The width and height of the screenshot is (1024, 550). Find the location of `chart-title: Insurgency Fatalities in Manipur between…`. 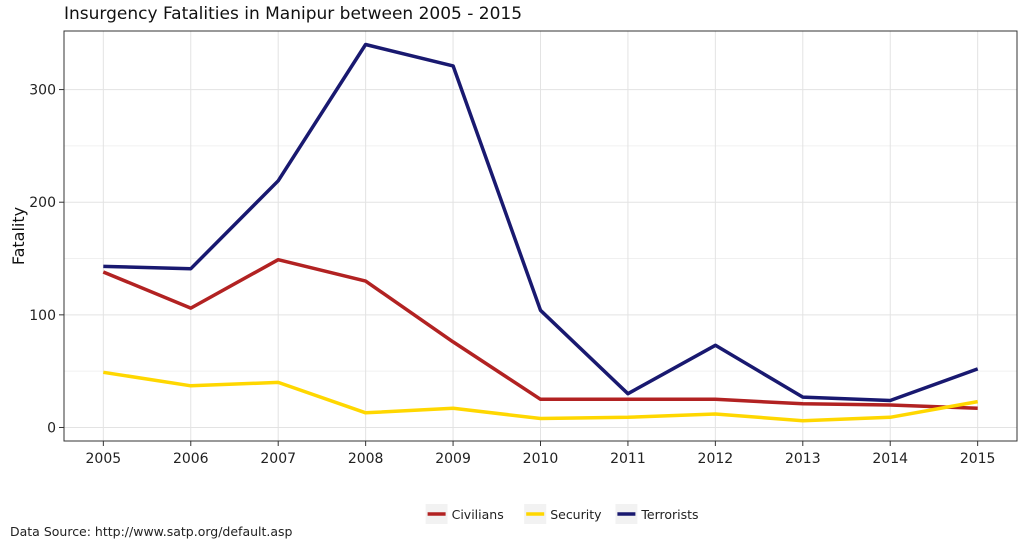

chart-title: Insurgency Fatalities in Manipur between… is located at coordinates (293, 14).